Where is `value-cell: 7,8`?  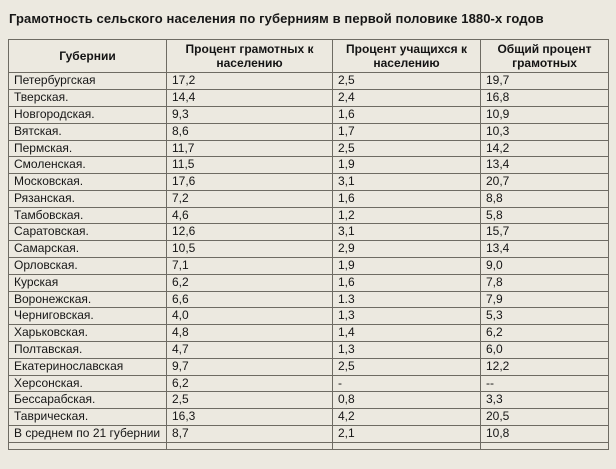 value-cell: 7,8 is located at coordinates (544, 282).